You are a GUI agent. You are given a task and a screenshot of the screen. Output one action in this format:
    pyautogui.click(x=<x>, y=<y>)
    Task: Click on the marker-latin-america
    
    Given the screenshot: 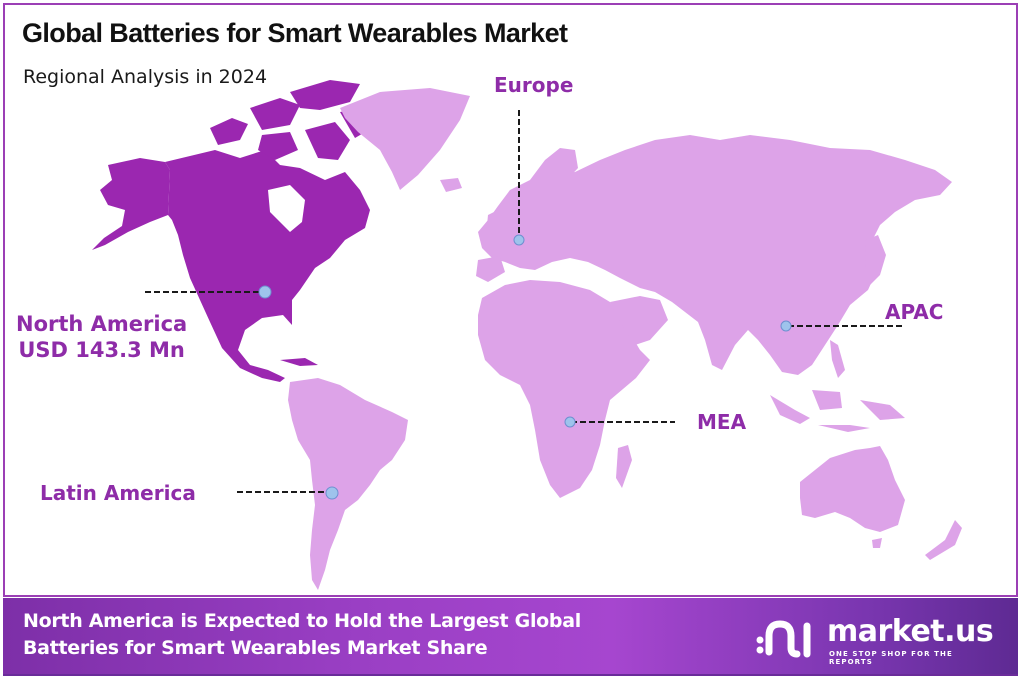 What is the action you would take?
    pyautogui.click(x=332, y=493)
    